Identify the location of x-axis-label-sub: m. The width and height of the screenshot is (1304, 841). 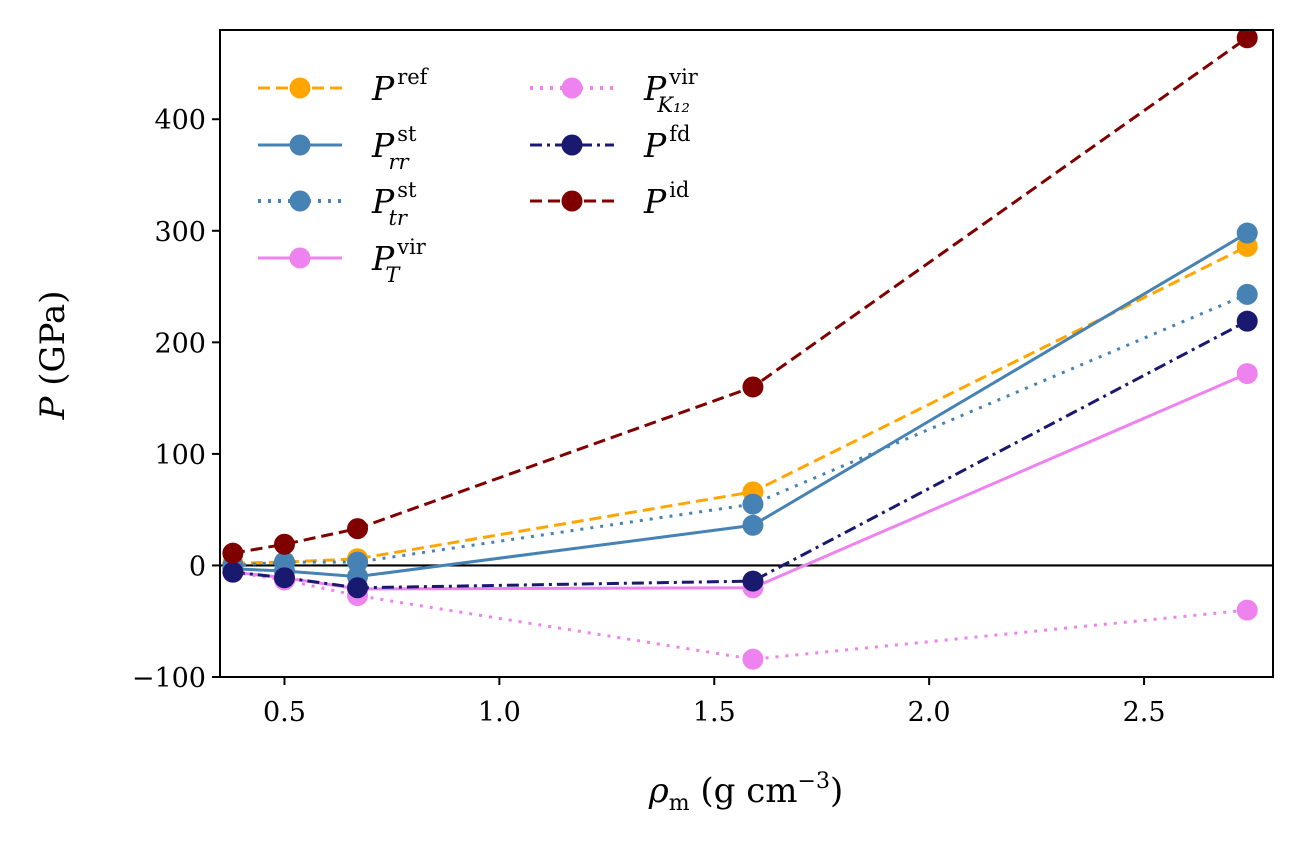
(679, 803).